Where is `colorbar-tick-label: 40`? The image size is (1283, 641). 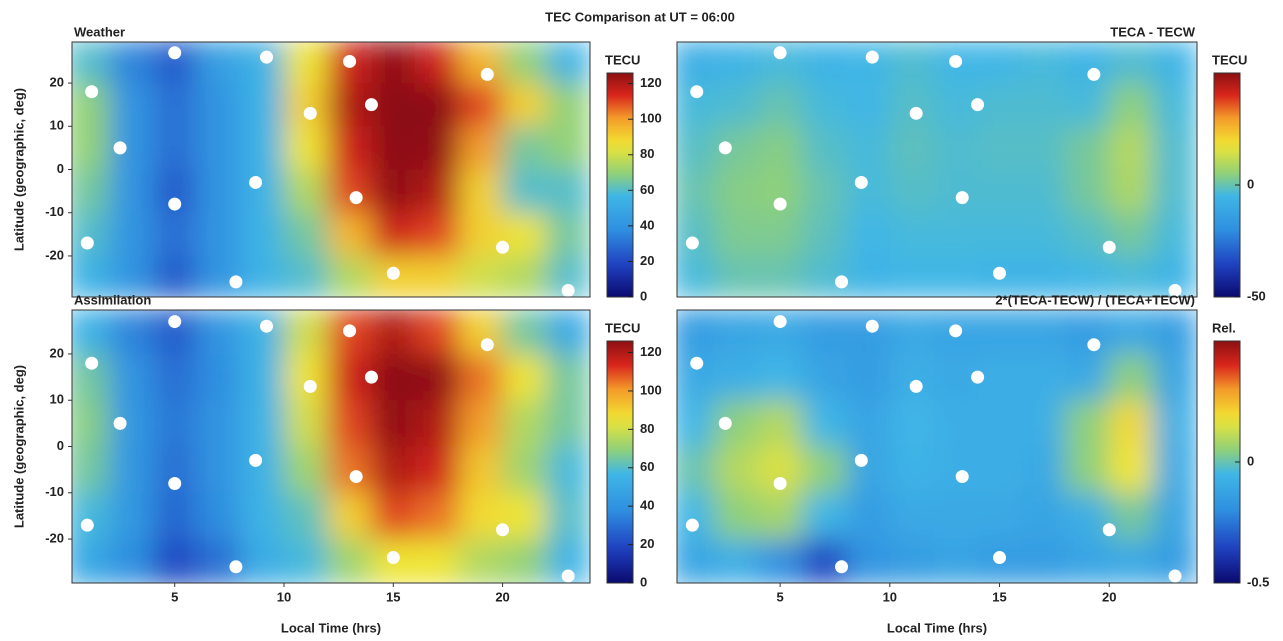 colorbar-tick-label: 40 is located at coordinates (647, 224).